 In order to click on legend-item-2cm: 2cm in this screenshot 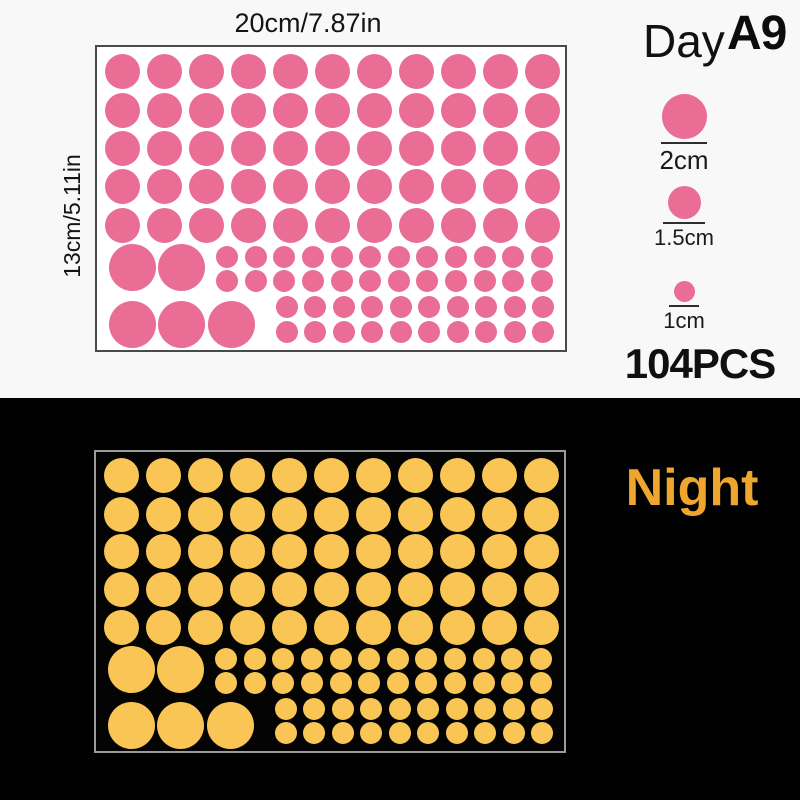, I will do `click(684, 135)`.